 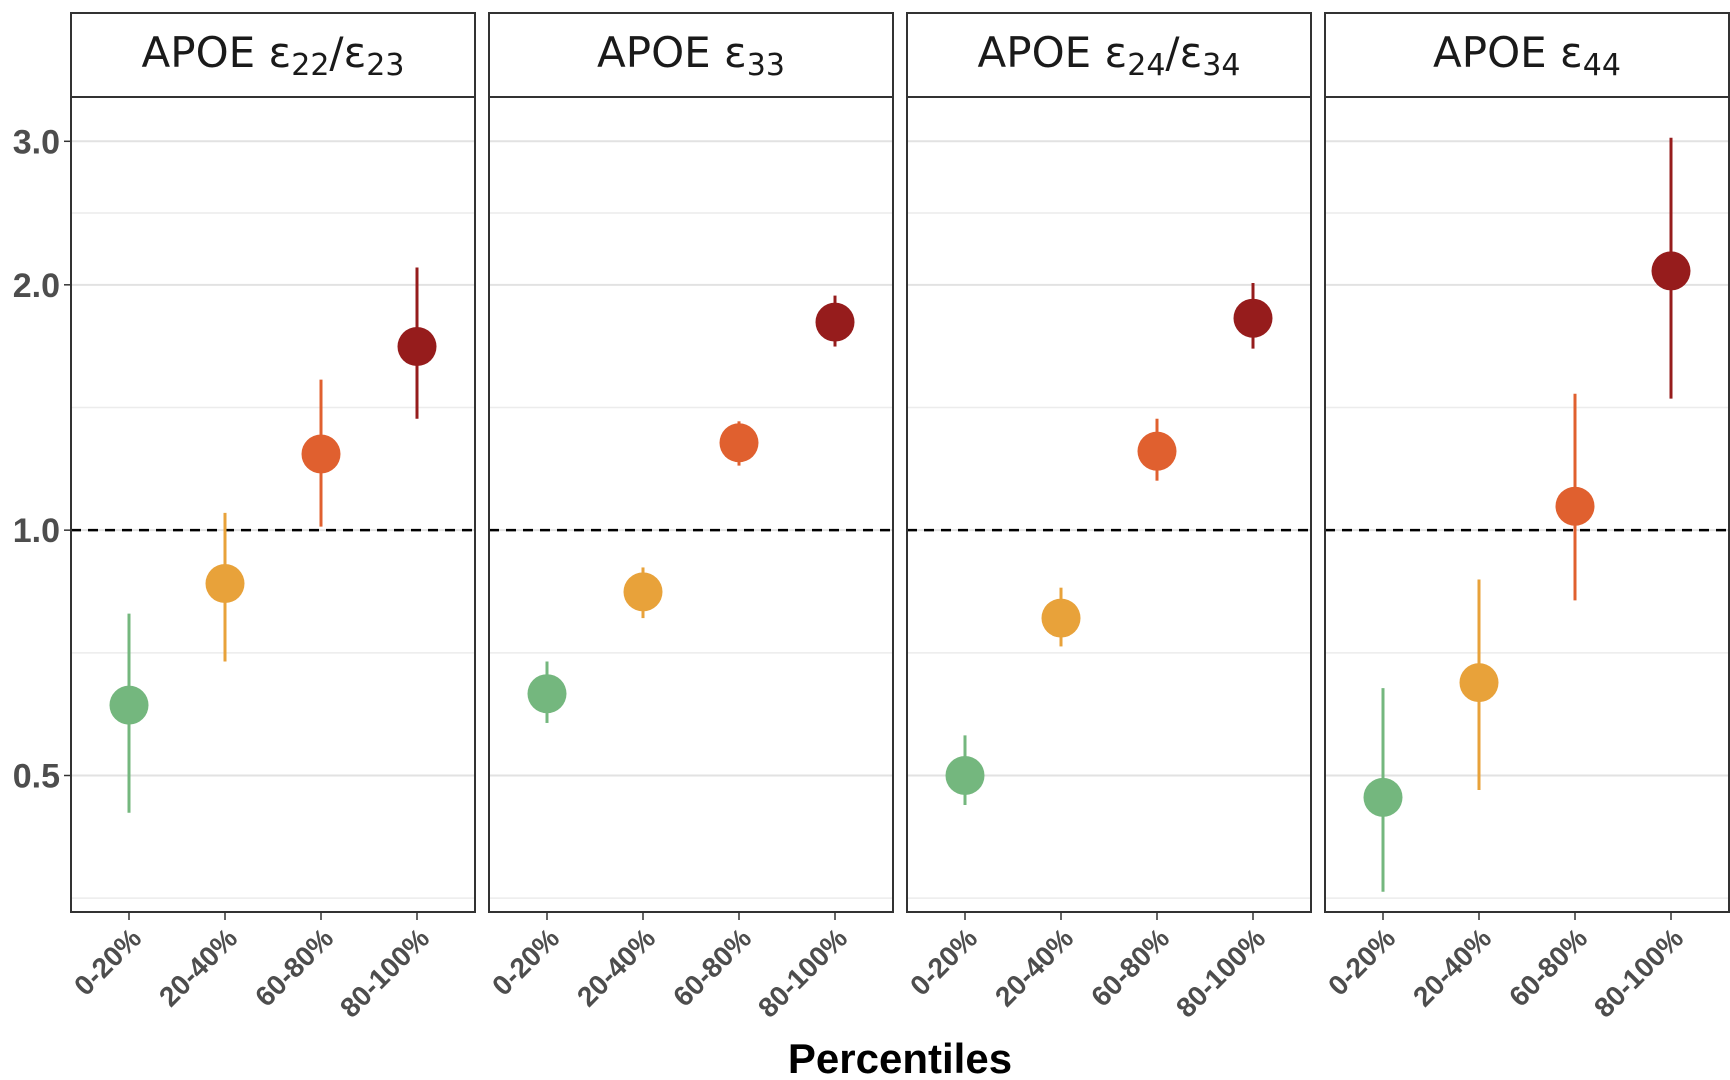 What do you see at coordinates (1602, 65) in the screenshot?
I see `facet-title-subscript: 44` at bounding box center [1602, 65].